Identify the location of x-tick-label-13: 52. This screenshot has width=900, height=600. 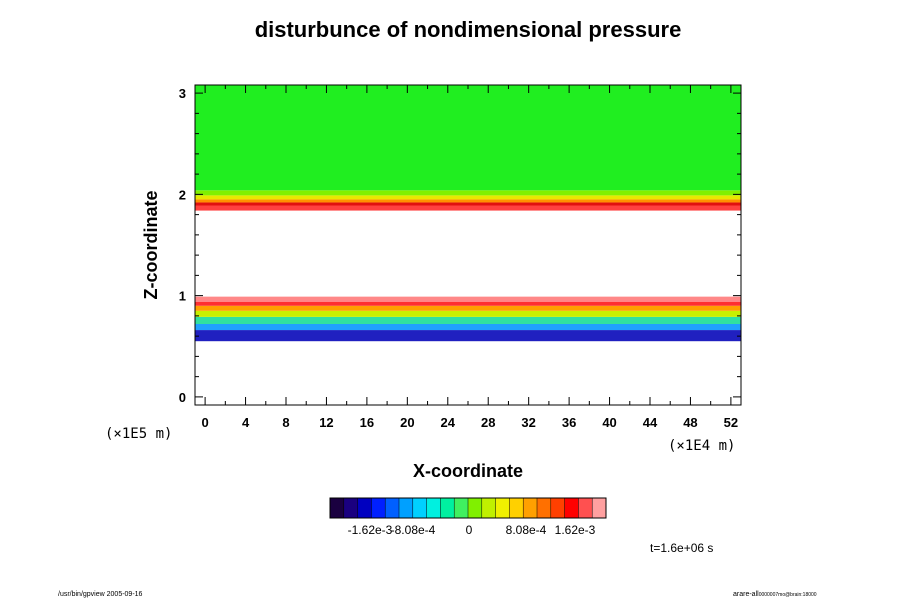
(731, 422).